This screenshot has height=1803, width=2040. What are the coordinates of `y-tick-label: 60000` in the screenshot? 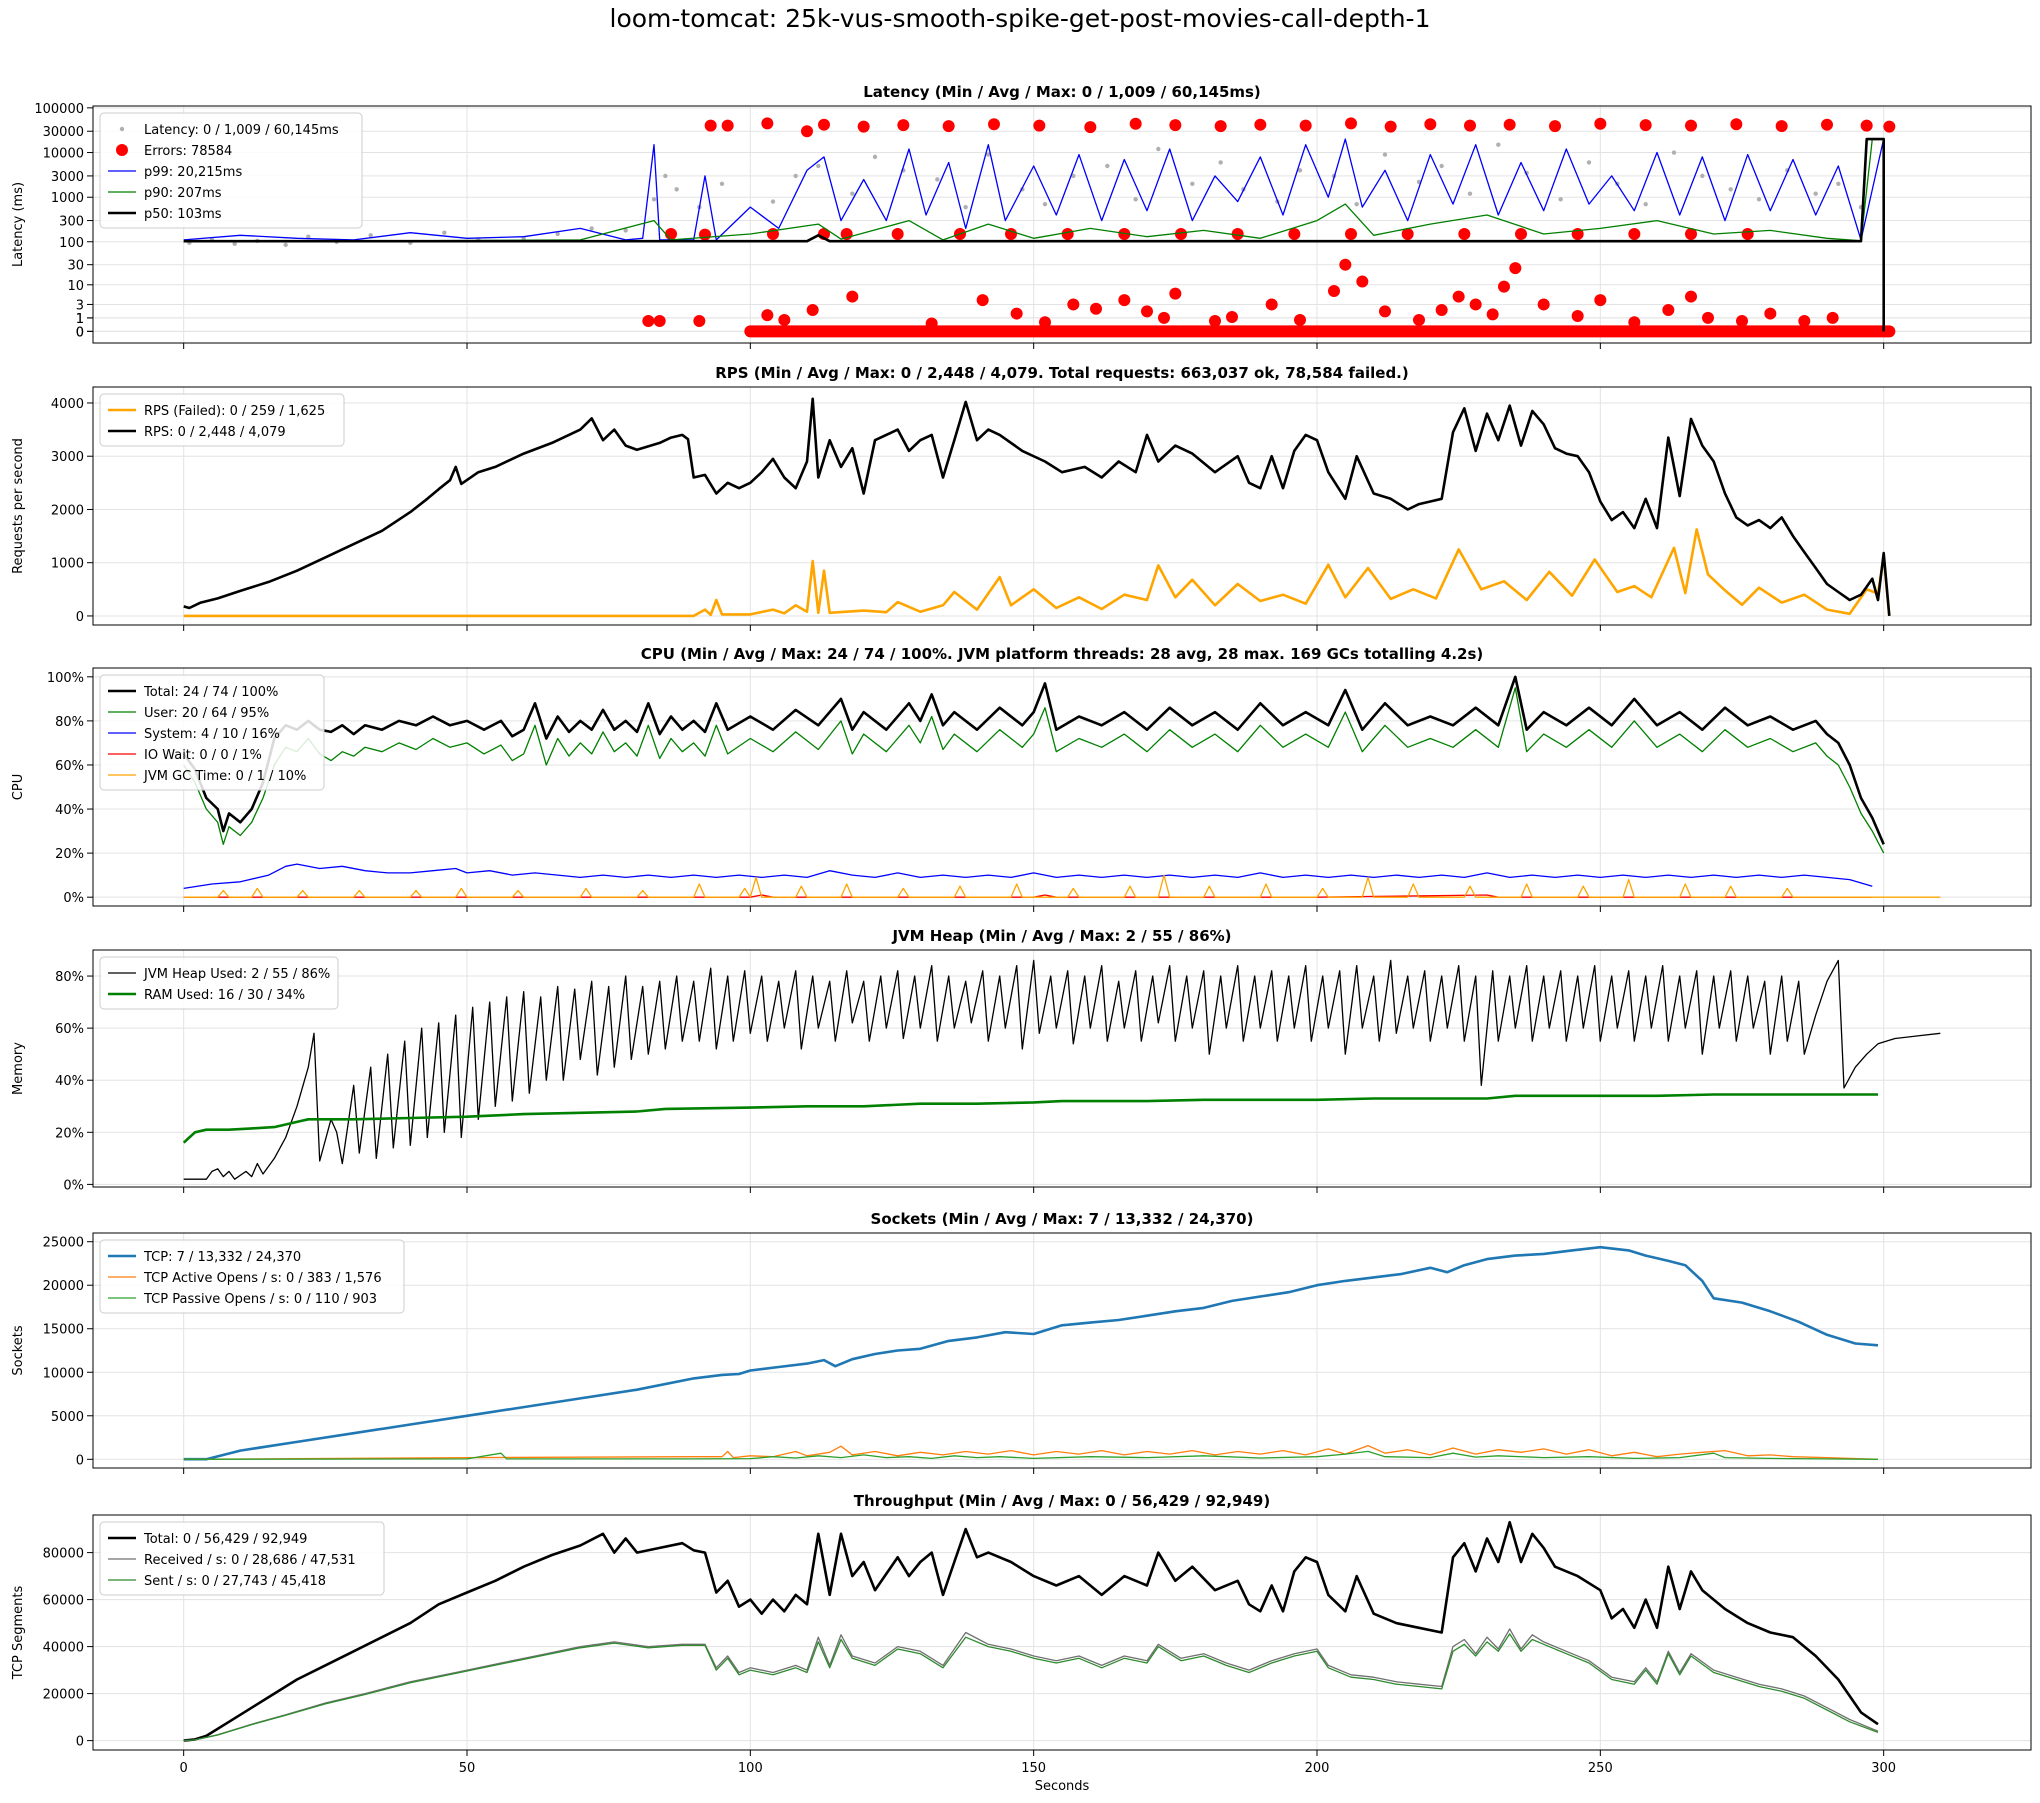 It's located at (63, 1601).